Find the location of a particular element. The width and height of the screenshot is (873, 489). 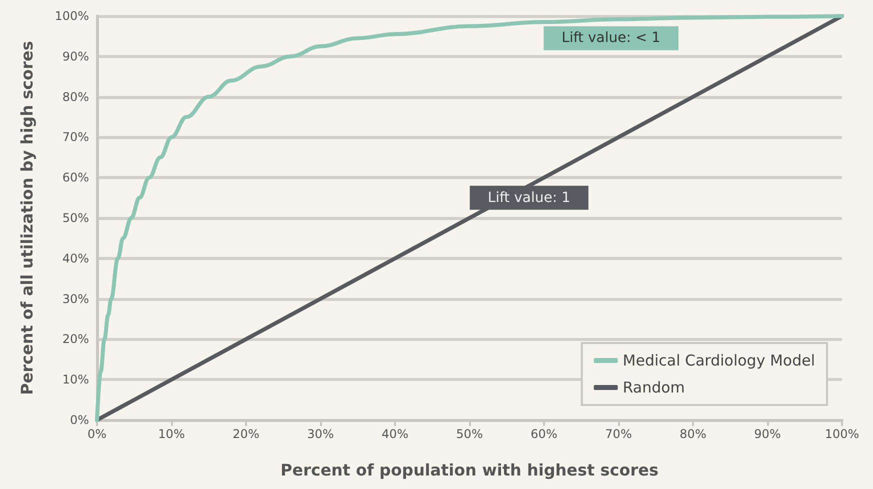

x-tick-label: 50% is located at coordinates (469, 434).